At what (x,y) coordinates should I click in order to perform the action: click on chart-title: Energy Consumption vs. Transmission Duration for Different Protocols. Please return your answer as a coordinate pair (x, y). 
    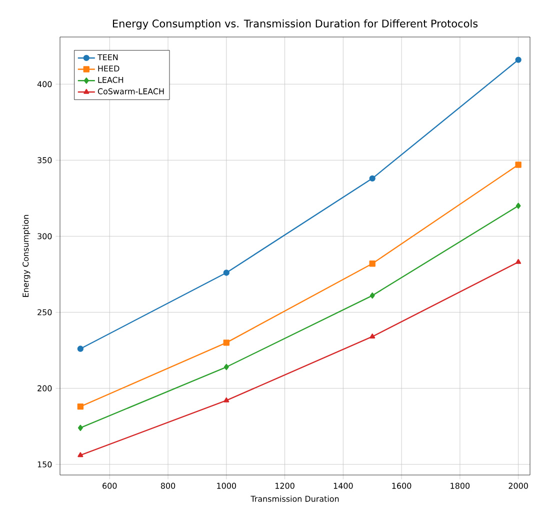
    Looking at the image, I should click on (295, 24).